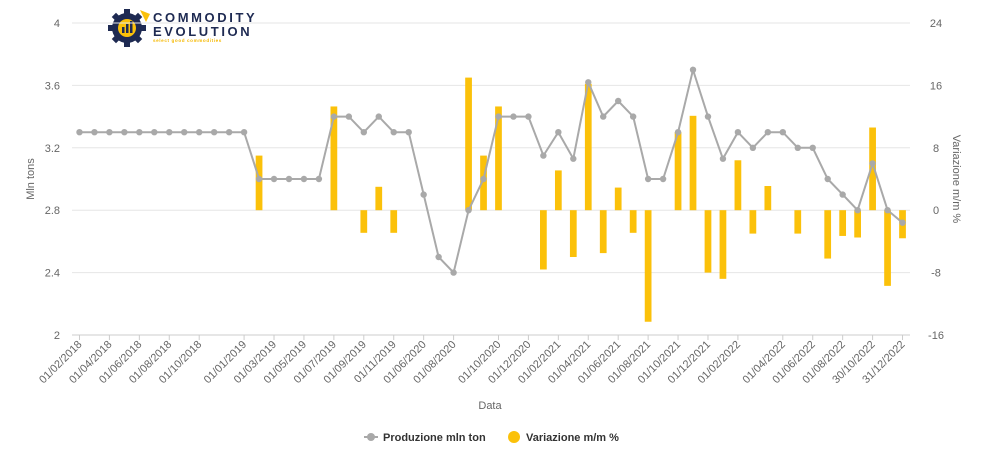 This screenshot has height=457, width=995. Describe the element at coordinates (187, 40) in the screenshot. I see `logo-tagline: select good commodities` at that location.